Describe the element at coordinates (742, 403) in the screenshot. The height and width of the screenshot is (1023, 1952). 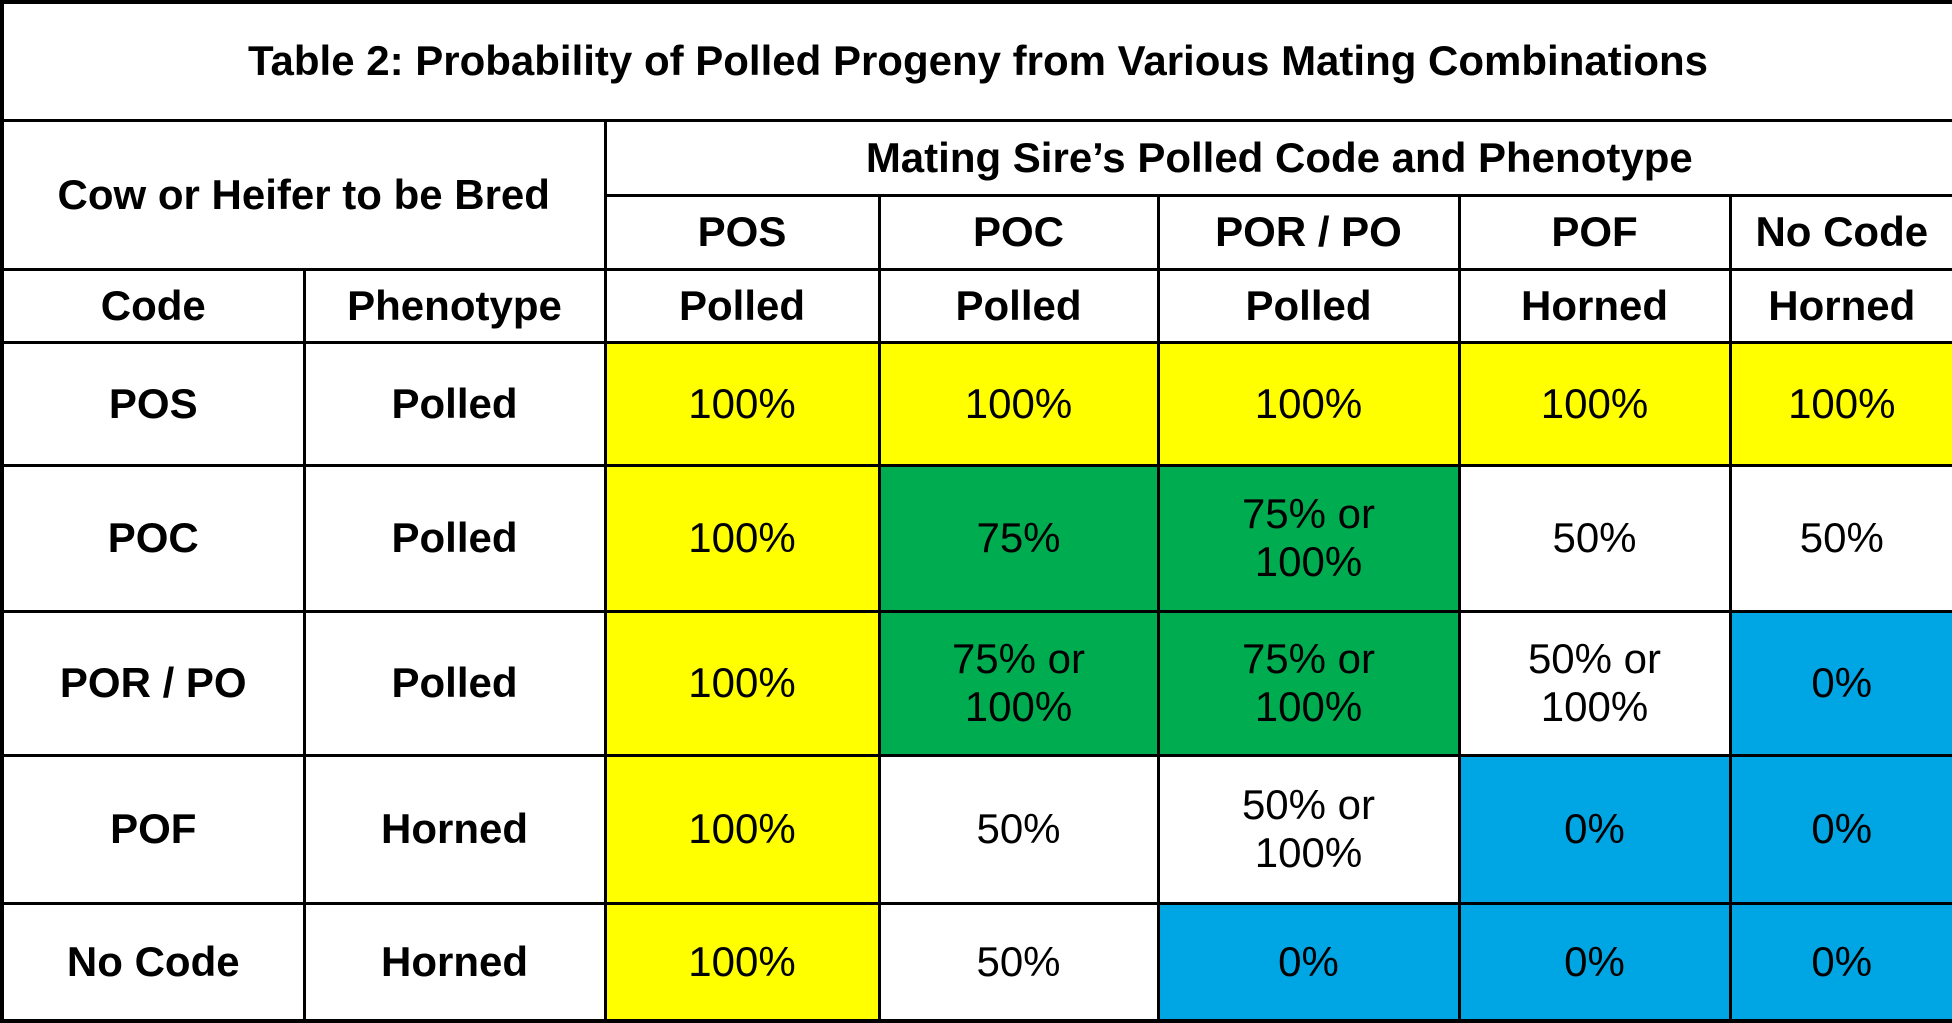
I see `prob-cell-pos-x-pos: 100%` at that location.